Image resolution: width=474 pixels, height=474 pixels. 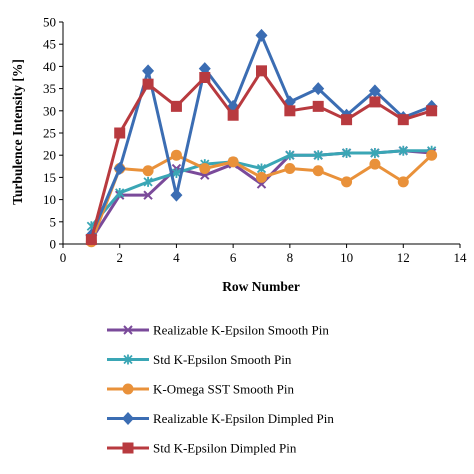 I want to click on x-tick-label: 0, so click(x=63, y=257).